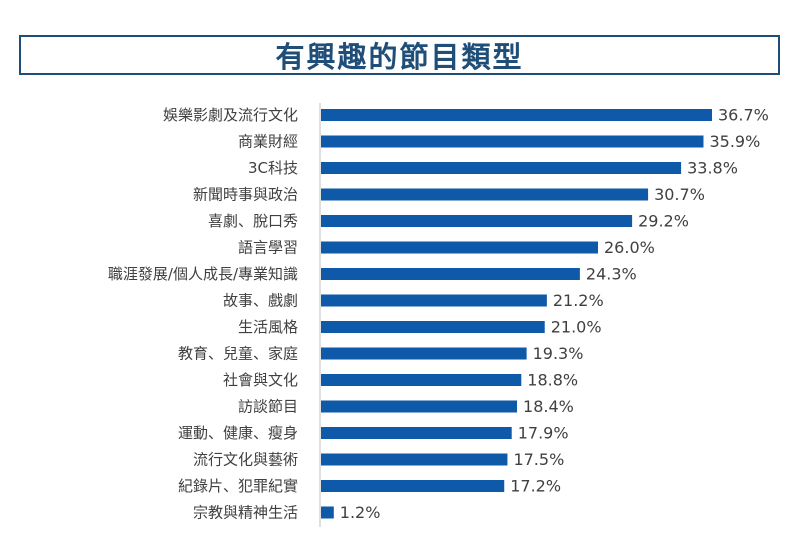  I want to click on value-label: 17.5%, so click(538, 459).